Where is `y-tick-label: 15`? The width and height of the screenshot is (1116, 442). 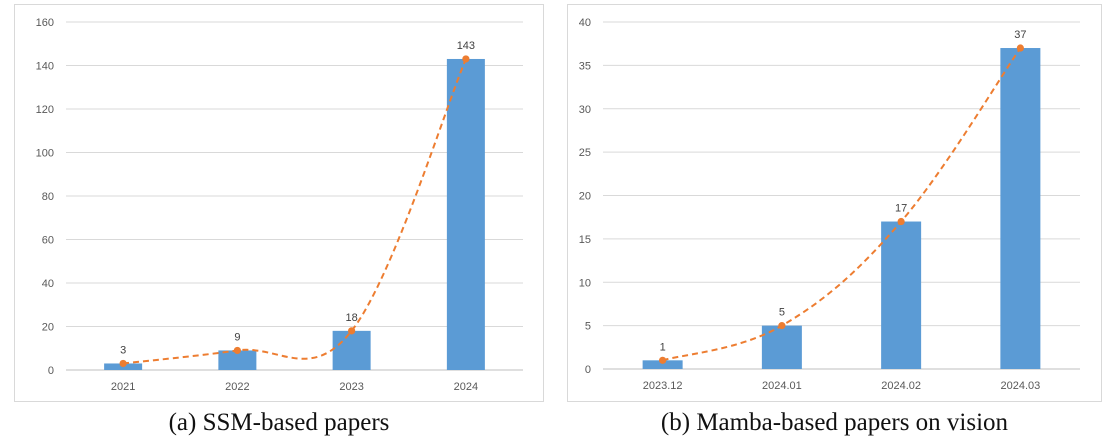 y-tick-label: 15 is located at coordinates (585, 240).